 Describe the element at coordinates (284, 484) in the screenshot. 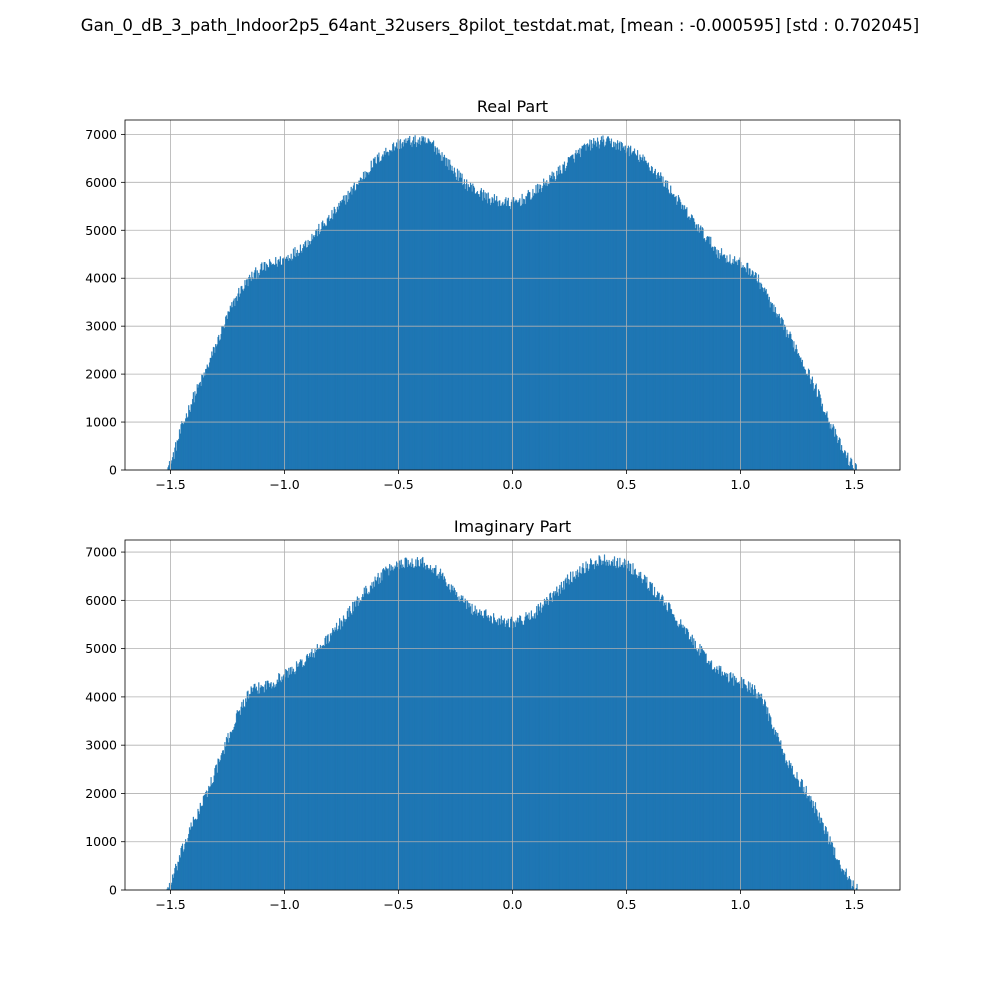

I see `real-part-x-tick-label: −1.0` at that location.